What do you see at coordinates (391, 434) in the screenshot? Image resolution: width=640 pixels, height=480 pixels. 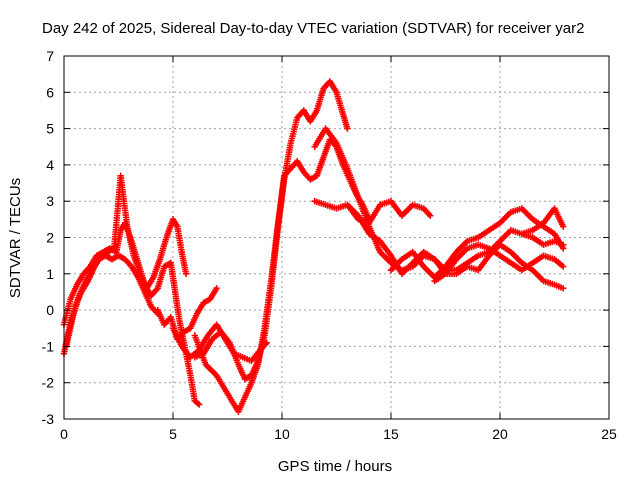 I see `x-tick-label: 15` at bounding box center [391, 434].